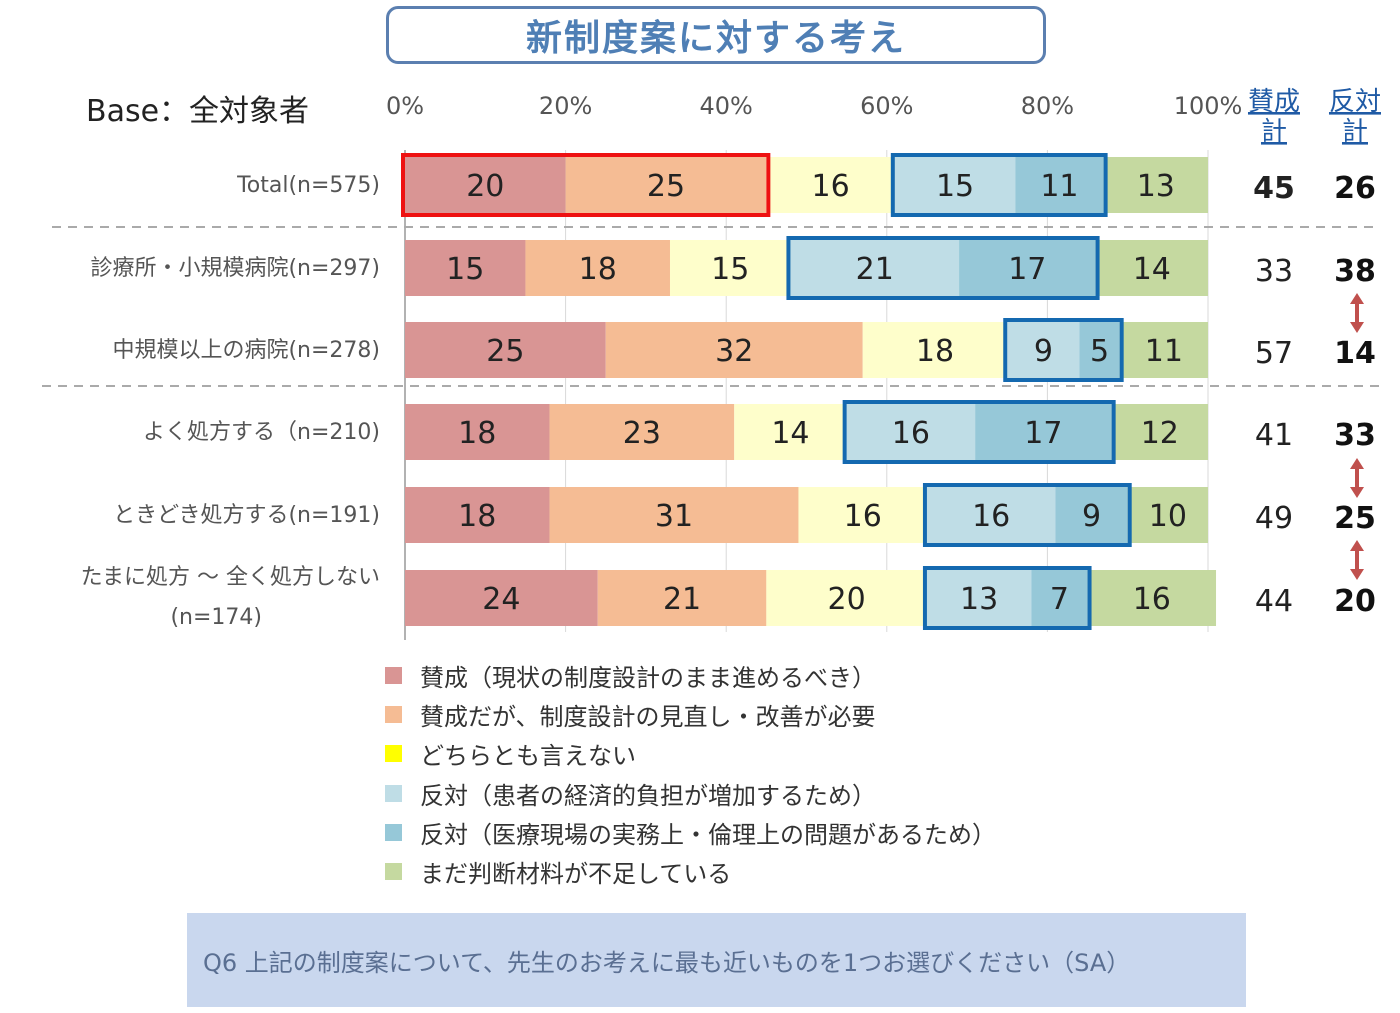 Image resolution: width=1400 pixels, height=1013 pixels. Describe the element at coordinates (405, 106) in the screenshot. I see `x-tick-label: 0%` at that location.